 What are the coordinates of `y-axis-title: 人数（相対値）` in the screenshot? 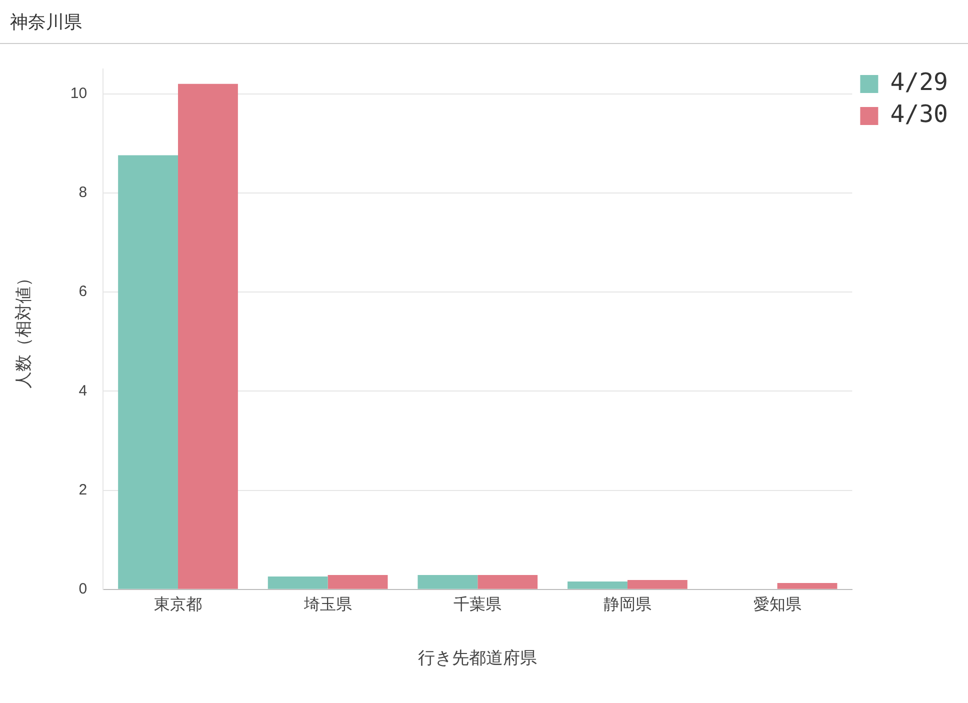 It's located at (23, 329).